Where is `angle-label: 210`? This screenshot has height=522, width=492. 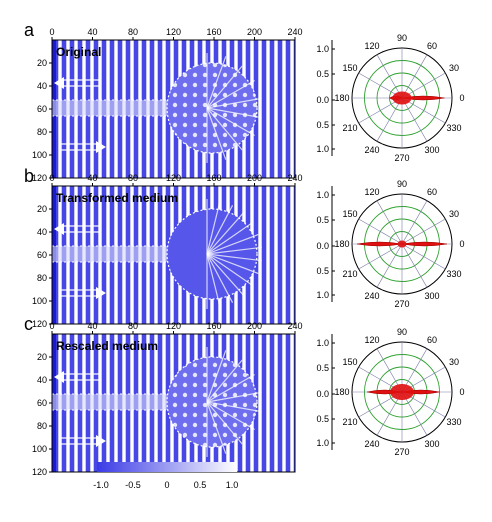
angle-label: 210 is located at coordinates (350, 128).